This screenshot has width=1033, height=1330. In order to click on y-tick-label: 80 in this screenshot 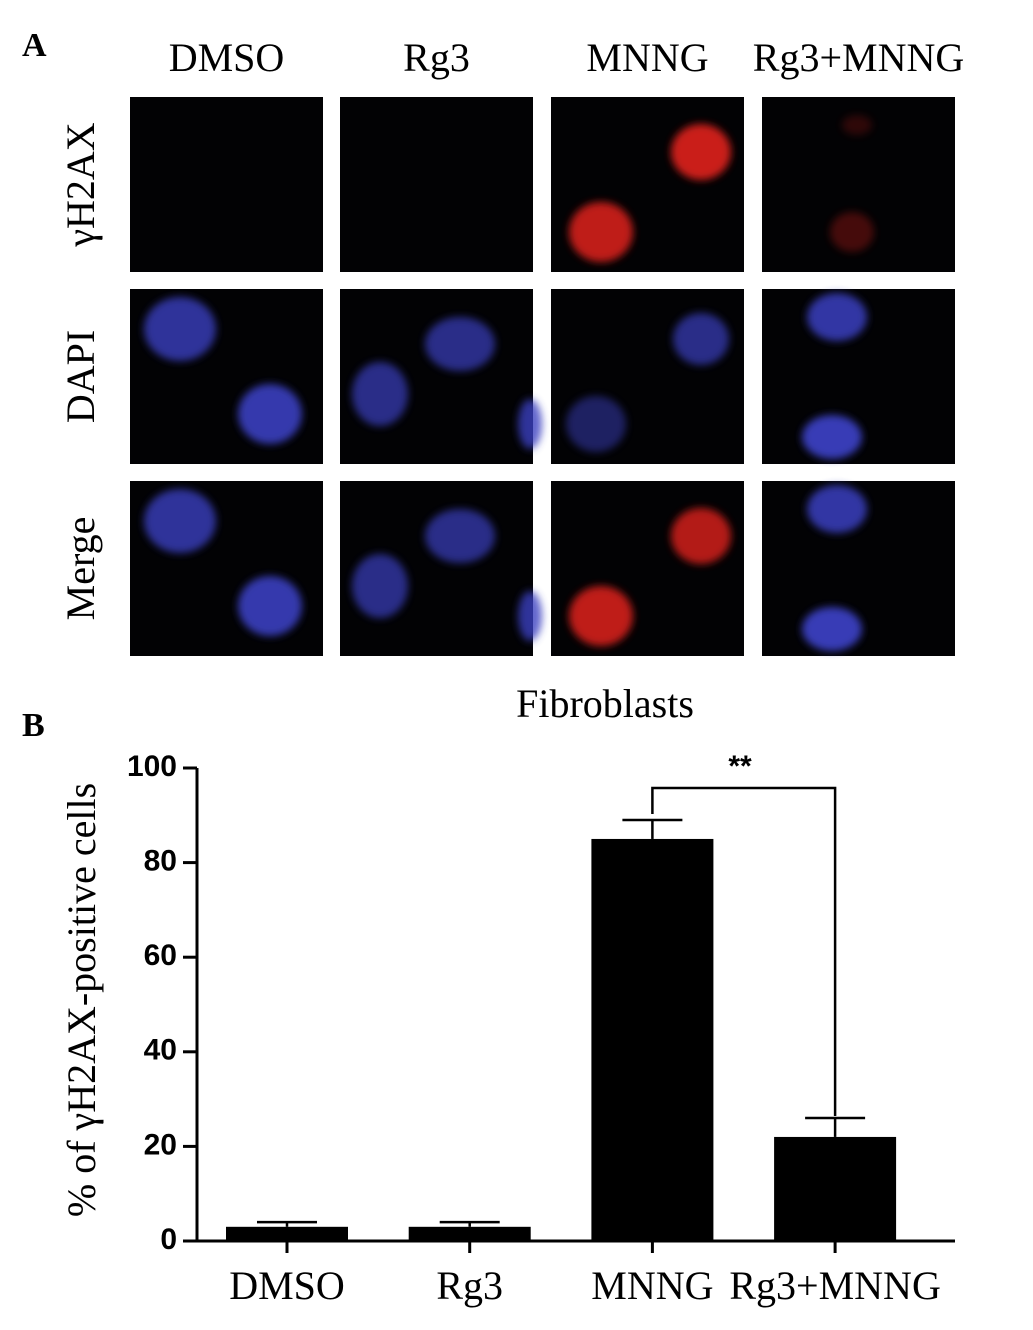, I will do `click(160, 861)`.